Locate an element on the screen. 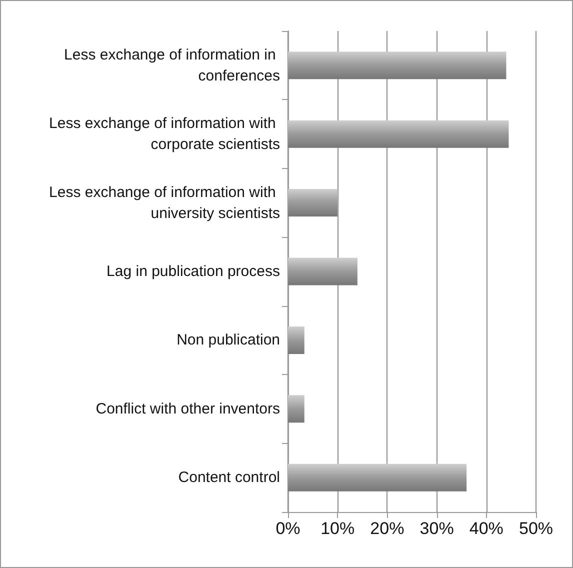  y-tick-label: Less exchange of information with corporate scientists is located at coordinates (164, 134).